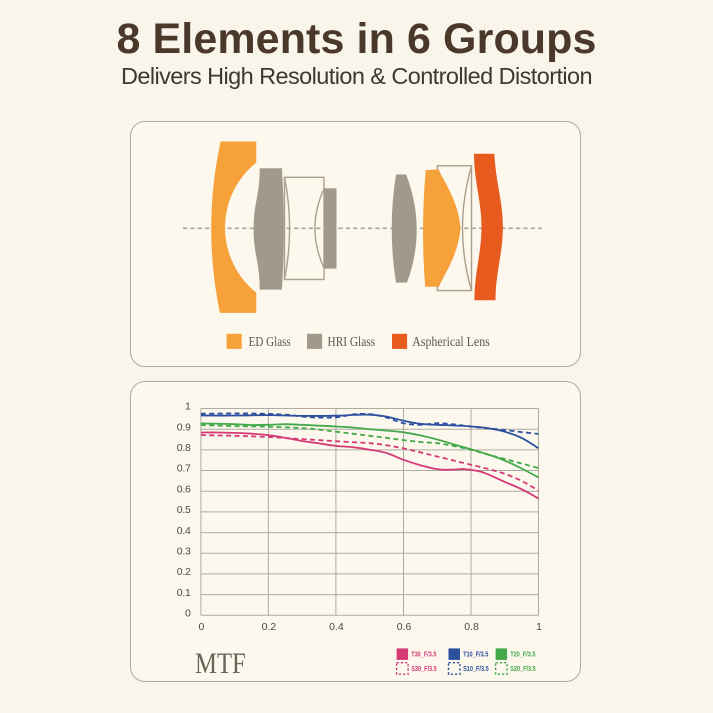 The height and width of the screenshot is (713, 713). Describe the element at coordinates (183, 510) in the screenshot. I see `svg-text: 0.5` at that location.